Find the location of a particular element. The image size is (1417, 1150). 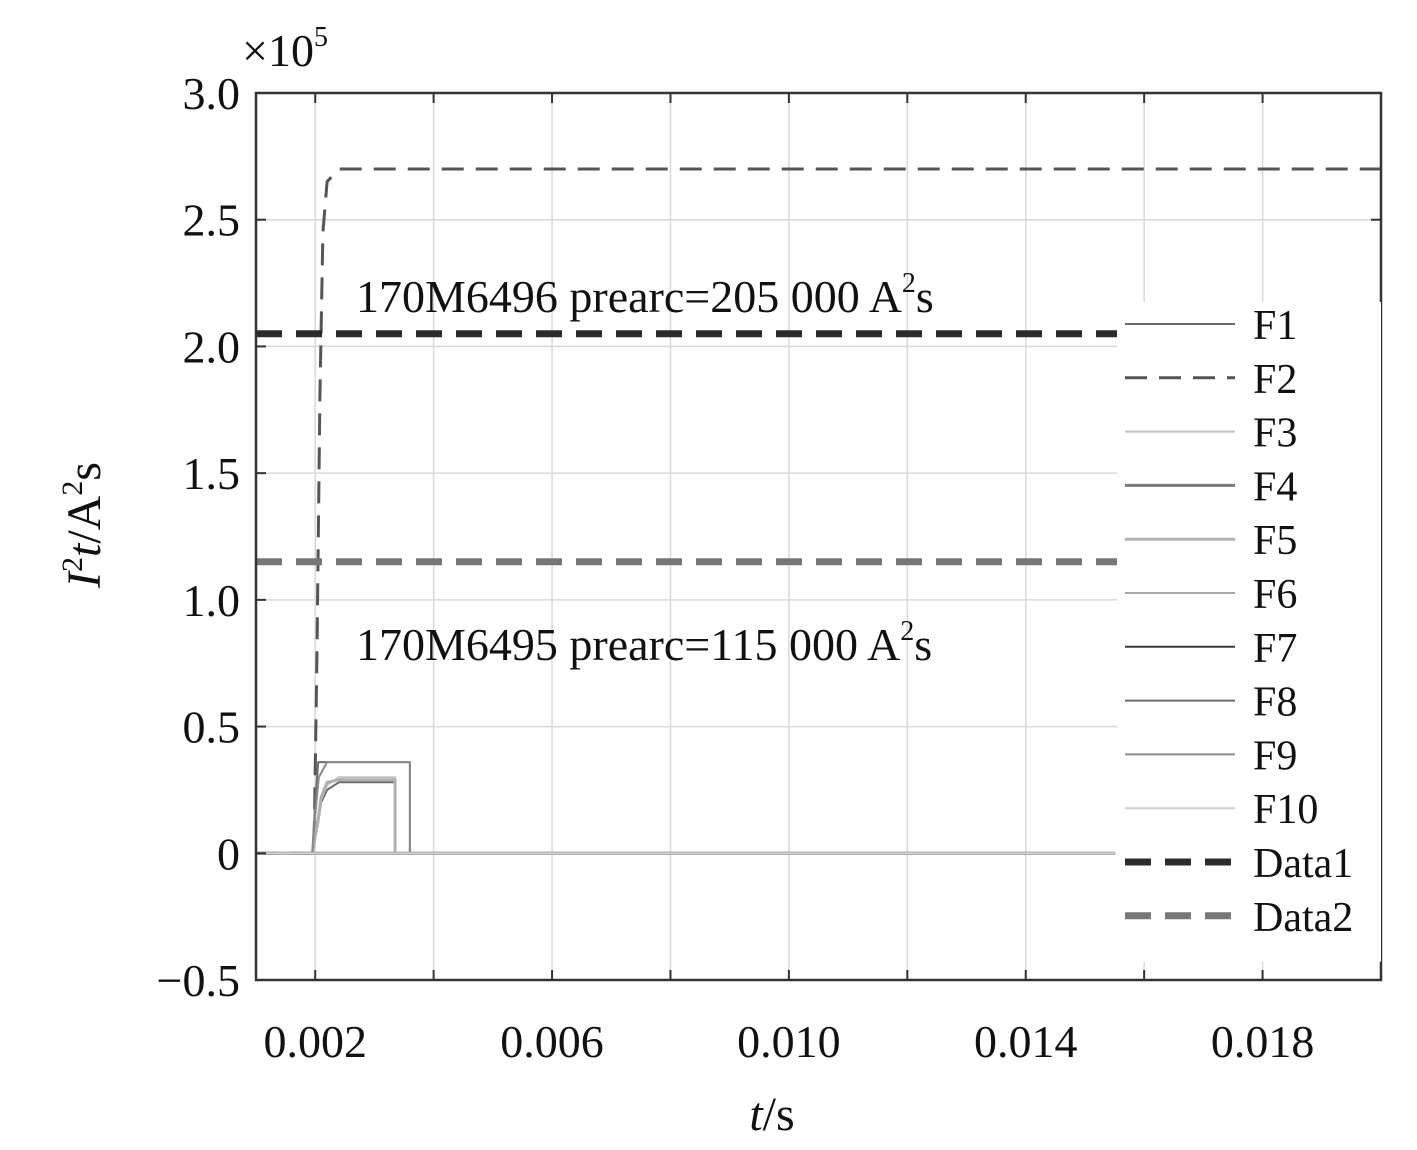

series-line-f1 is located at coordinates (685, 818).